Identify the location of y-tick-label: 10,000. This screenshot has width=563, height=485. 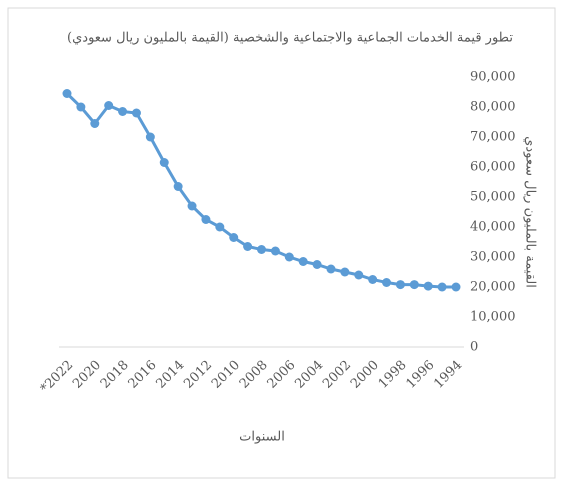
(493, 317).